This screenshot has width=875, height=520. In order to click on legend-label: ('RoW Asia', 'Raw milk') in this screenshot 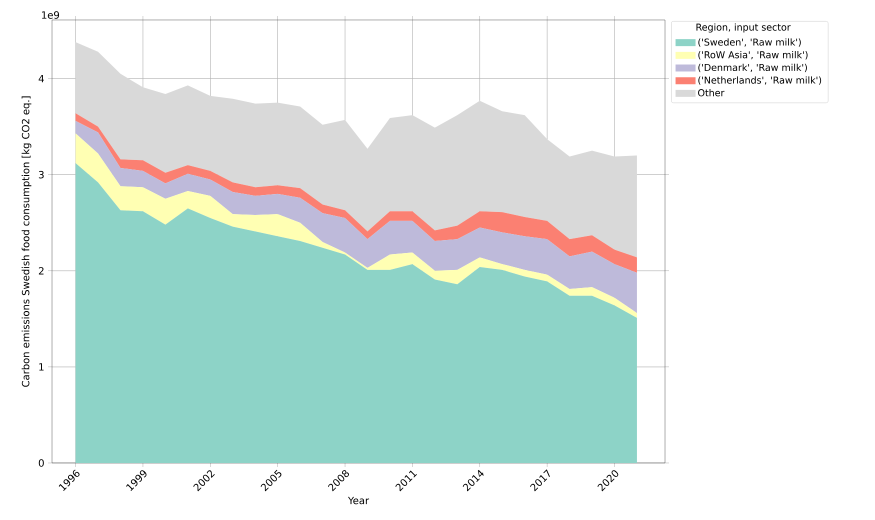, I will do `click(753, 55)`.